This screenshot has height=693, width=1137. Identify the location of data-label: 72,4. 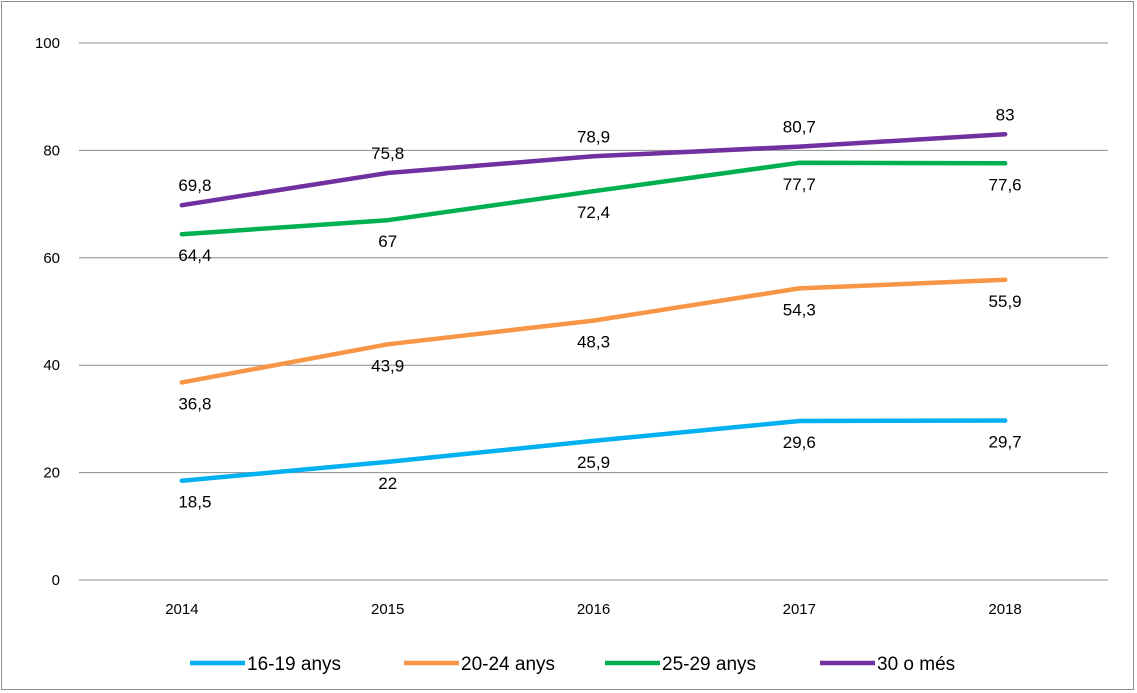
(593, 212).